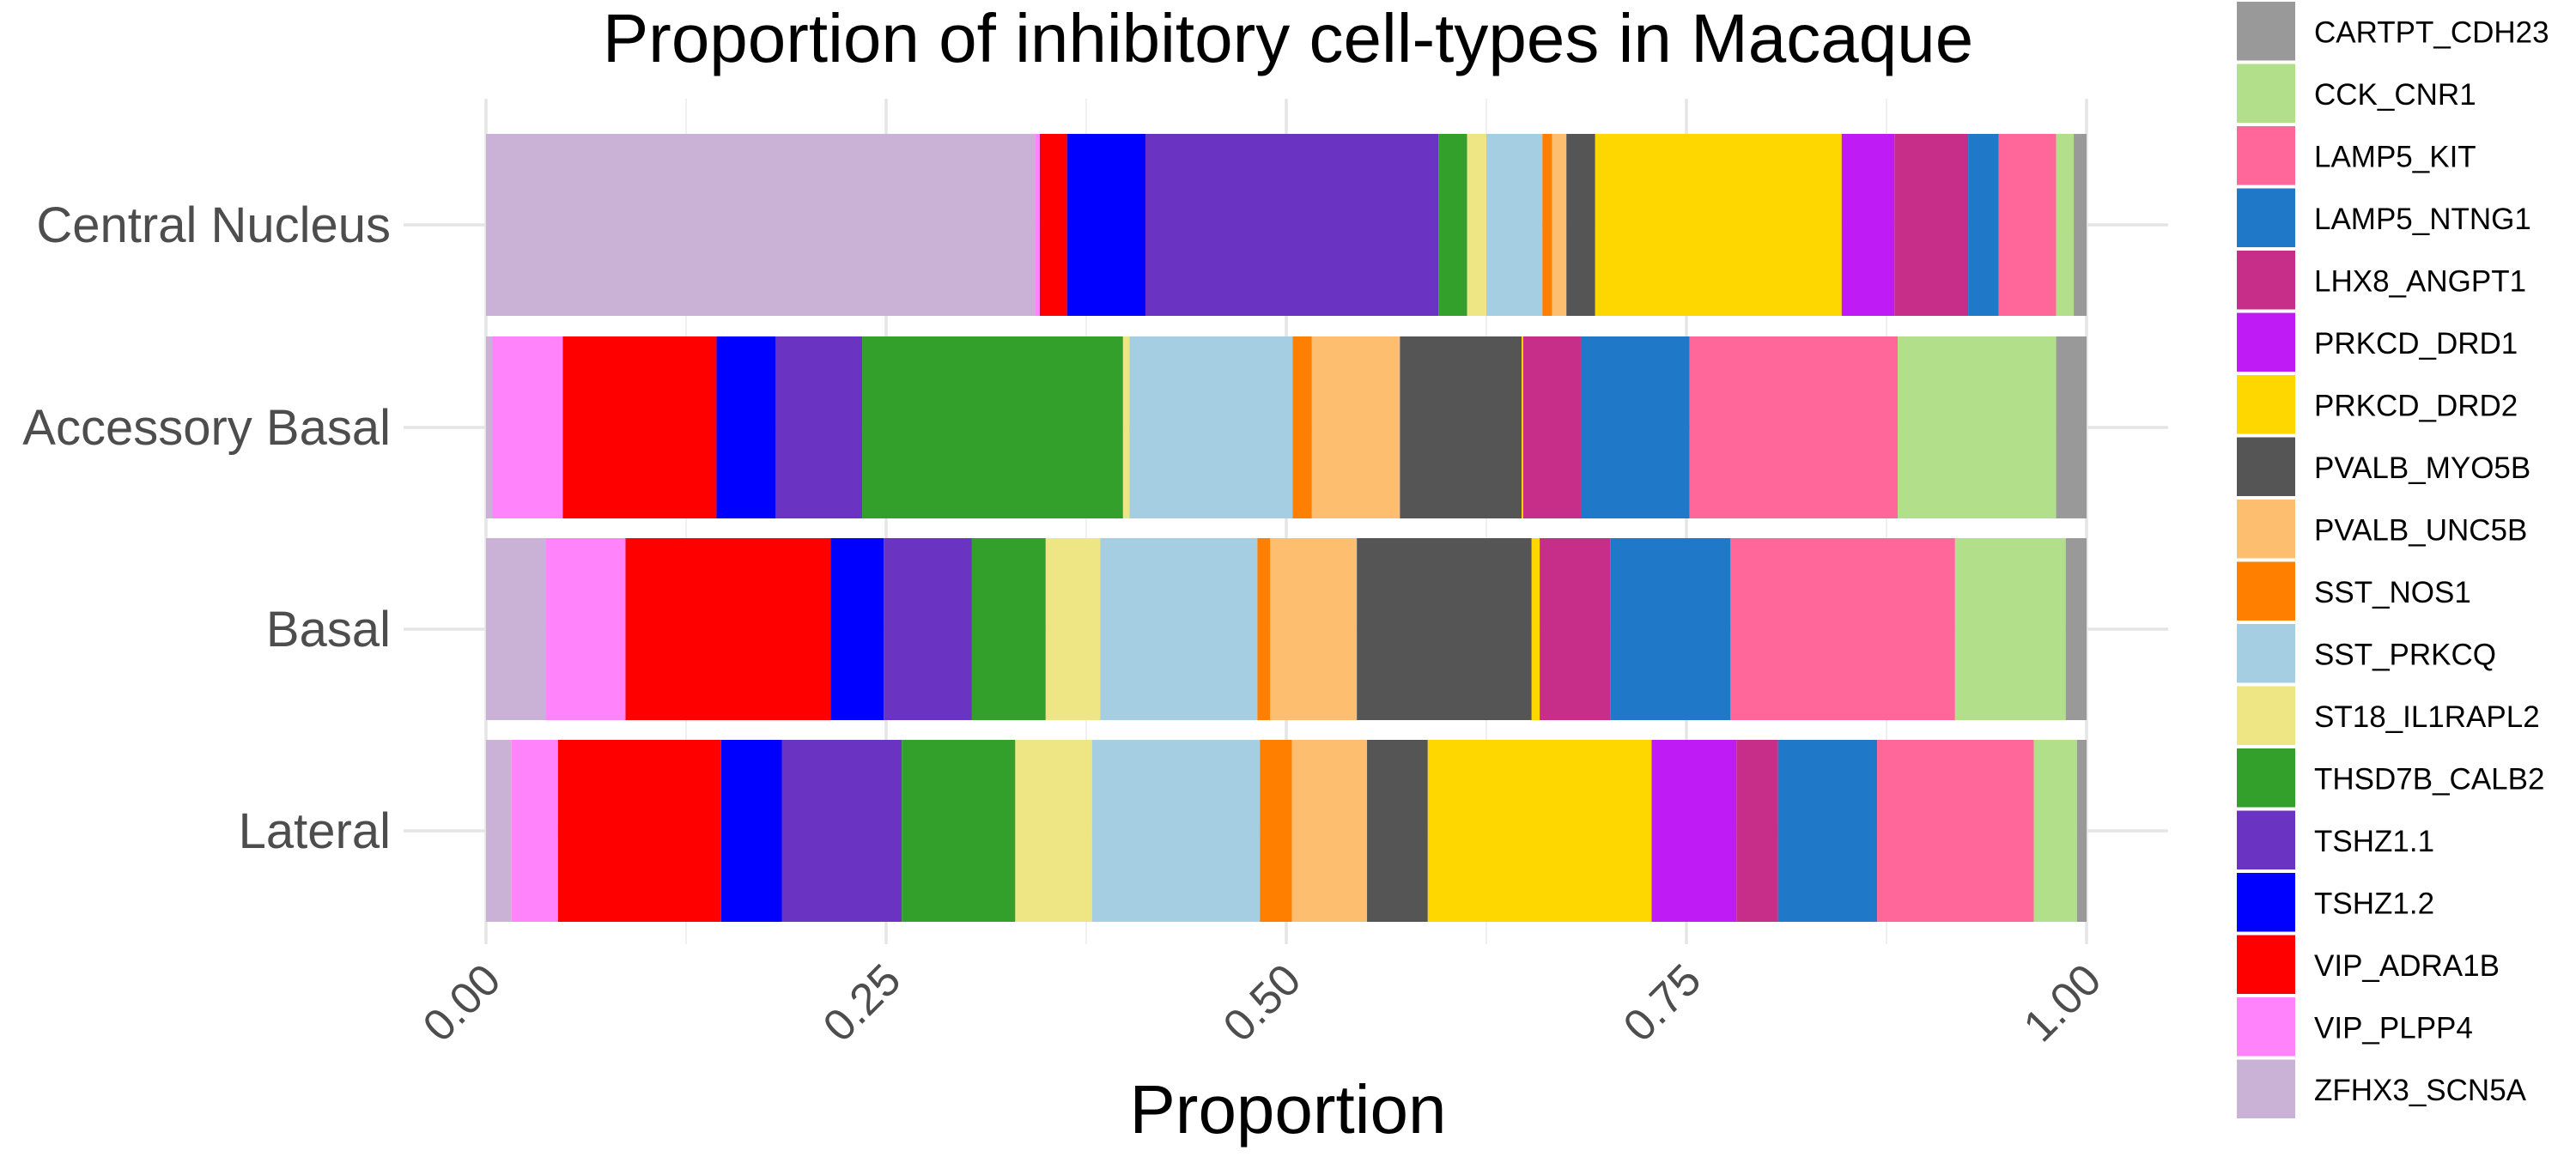 This screenshot has height=1163, width=2576. What do you see at coordinates (328, 630) in the screenshot?
I see `y-tick-label: Basal` at bounding box center [328, 630].